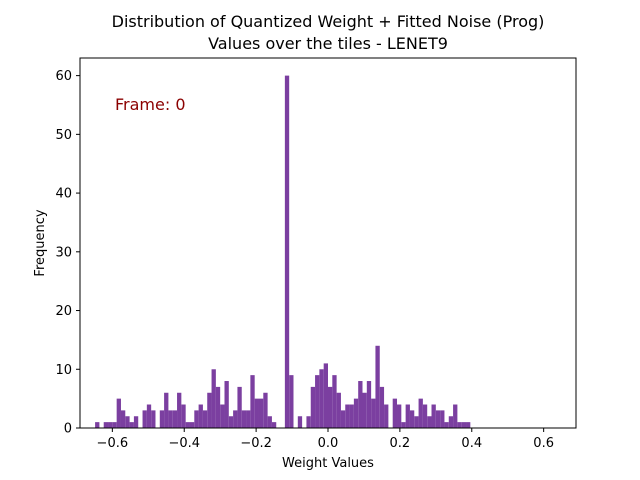 The image size is (640, 480). I want to click on frame-annotation: Frame: 0, so click(150, 104).